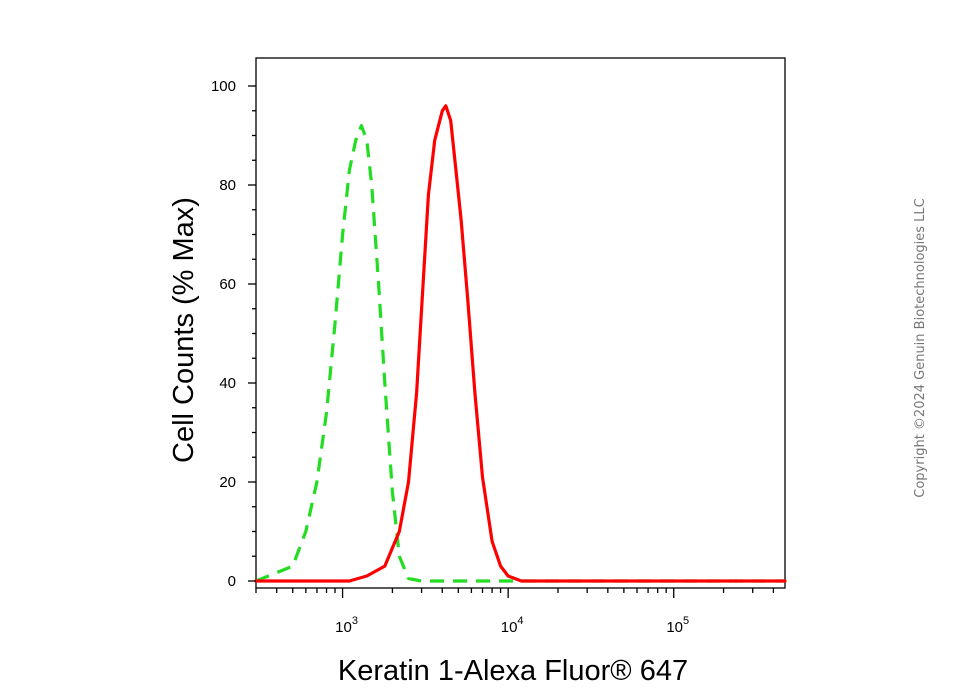  What do you see at coordinates (227, 383) in the screenshot?
I see `y-tick-label: 40` at bounding box center [227, 383].